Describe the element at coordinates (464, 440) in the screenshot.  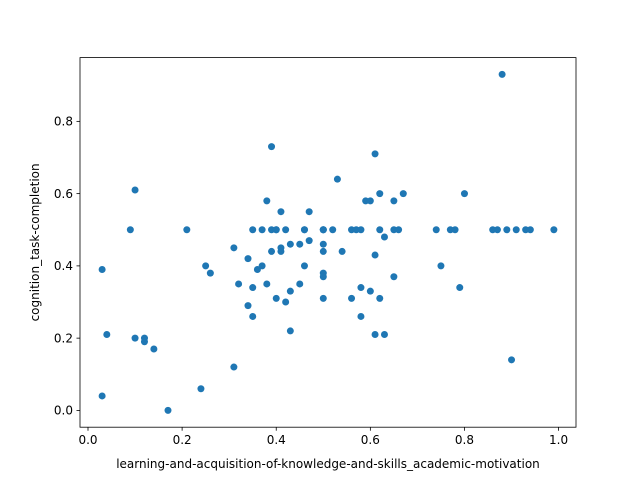
I see `x-tick-label: 0.8` at that location.